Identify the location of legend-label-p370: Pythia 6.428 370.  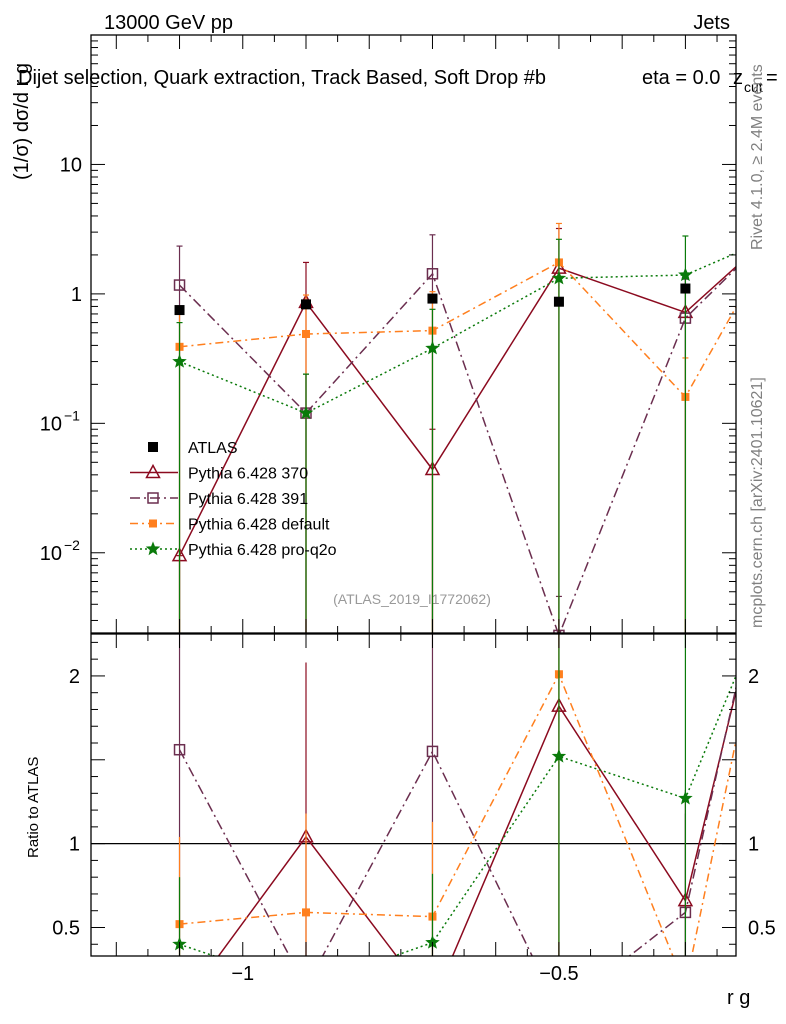
(248, 474).